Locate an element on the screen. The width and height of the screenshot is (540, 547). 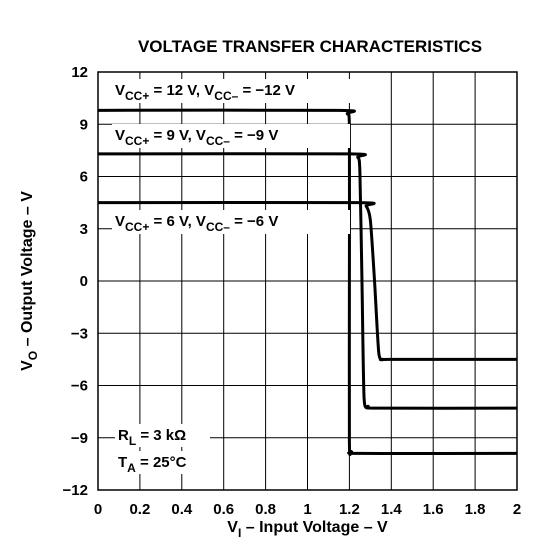
series-label-1: VCC+ = 12 V, VCC– = −12 V is located at coordinates (205, 92).